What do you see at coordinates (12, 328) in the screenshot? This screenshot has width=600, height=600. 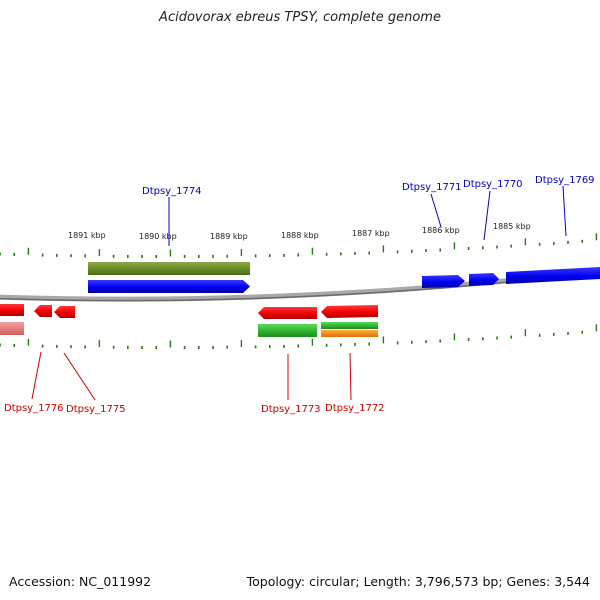 I see `pink-feature-band` at bounding box center [12, 328].